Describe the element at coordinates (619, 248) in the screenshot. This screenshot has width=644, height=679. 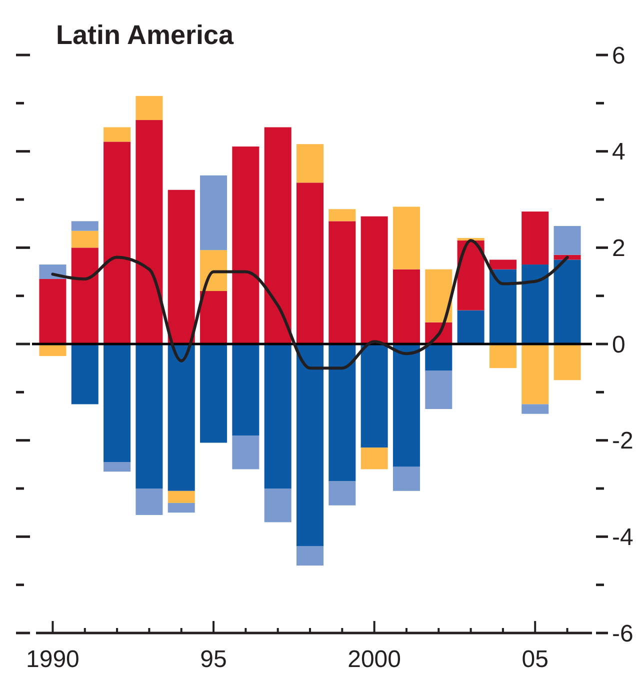
I see `y-tick-label: 2` at that location.